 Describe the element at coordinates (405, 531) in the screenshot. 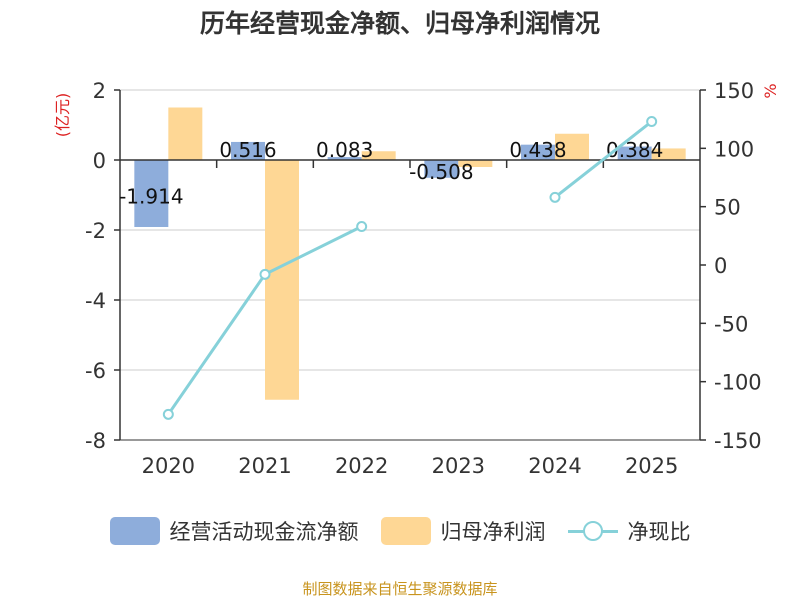

I see `legend-swatch-net-profit` at that location.